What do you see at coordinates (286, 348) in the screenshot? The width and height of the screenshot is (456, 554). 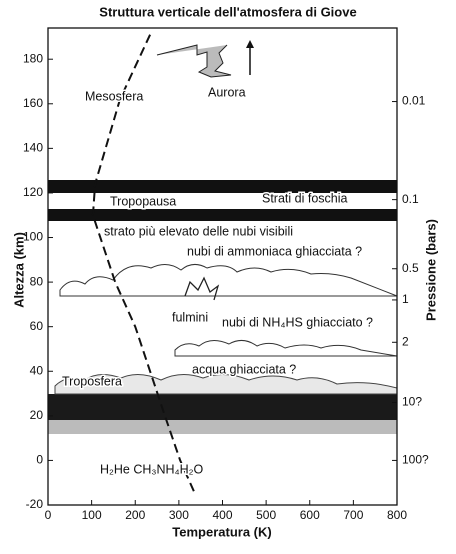 I see `nh4hs-clouds` at bounding box center [286, 348].